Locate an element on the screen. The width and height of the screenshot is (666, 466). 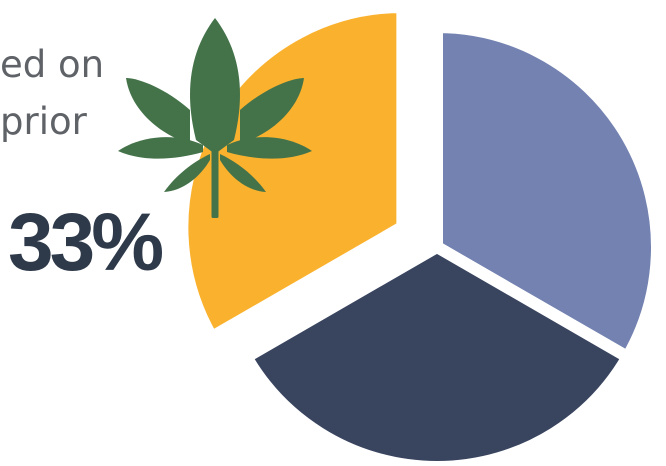
percent-label: 33% is located at coordinates (86, 242).